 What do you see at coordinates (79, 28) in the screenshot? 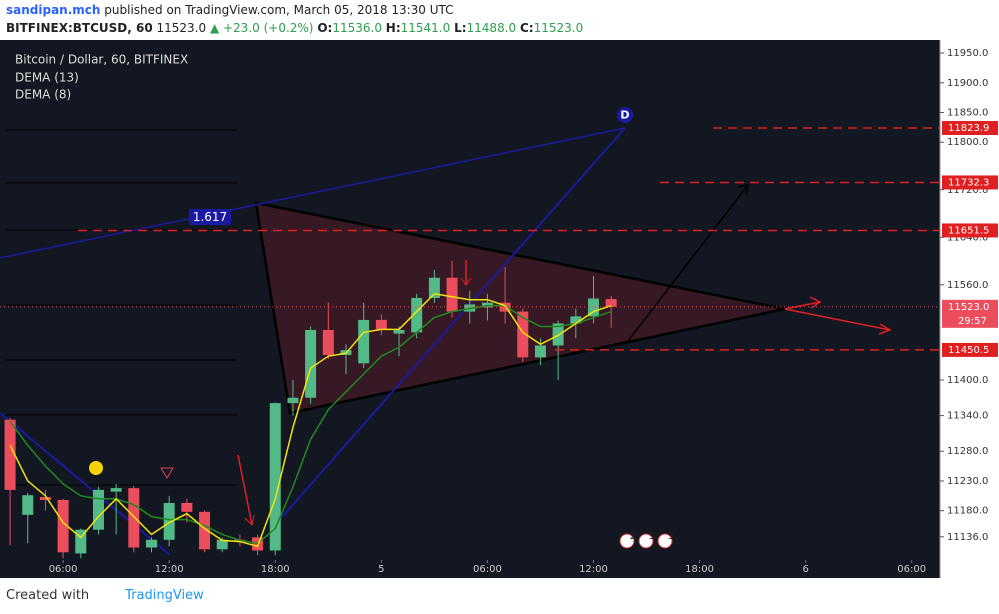
I see `symbol: BITFINEX:BTCUSD, 60` at bounding box center [79, 28].